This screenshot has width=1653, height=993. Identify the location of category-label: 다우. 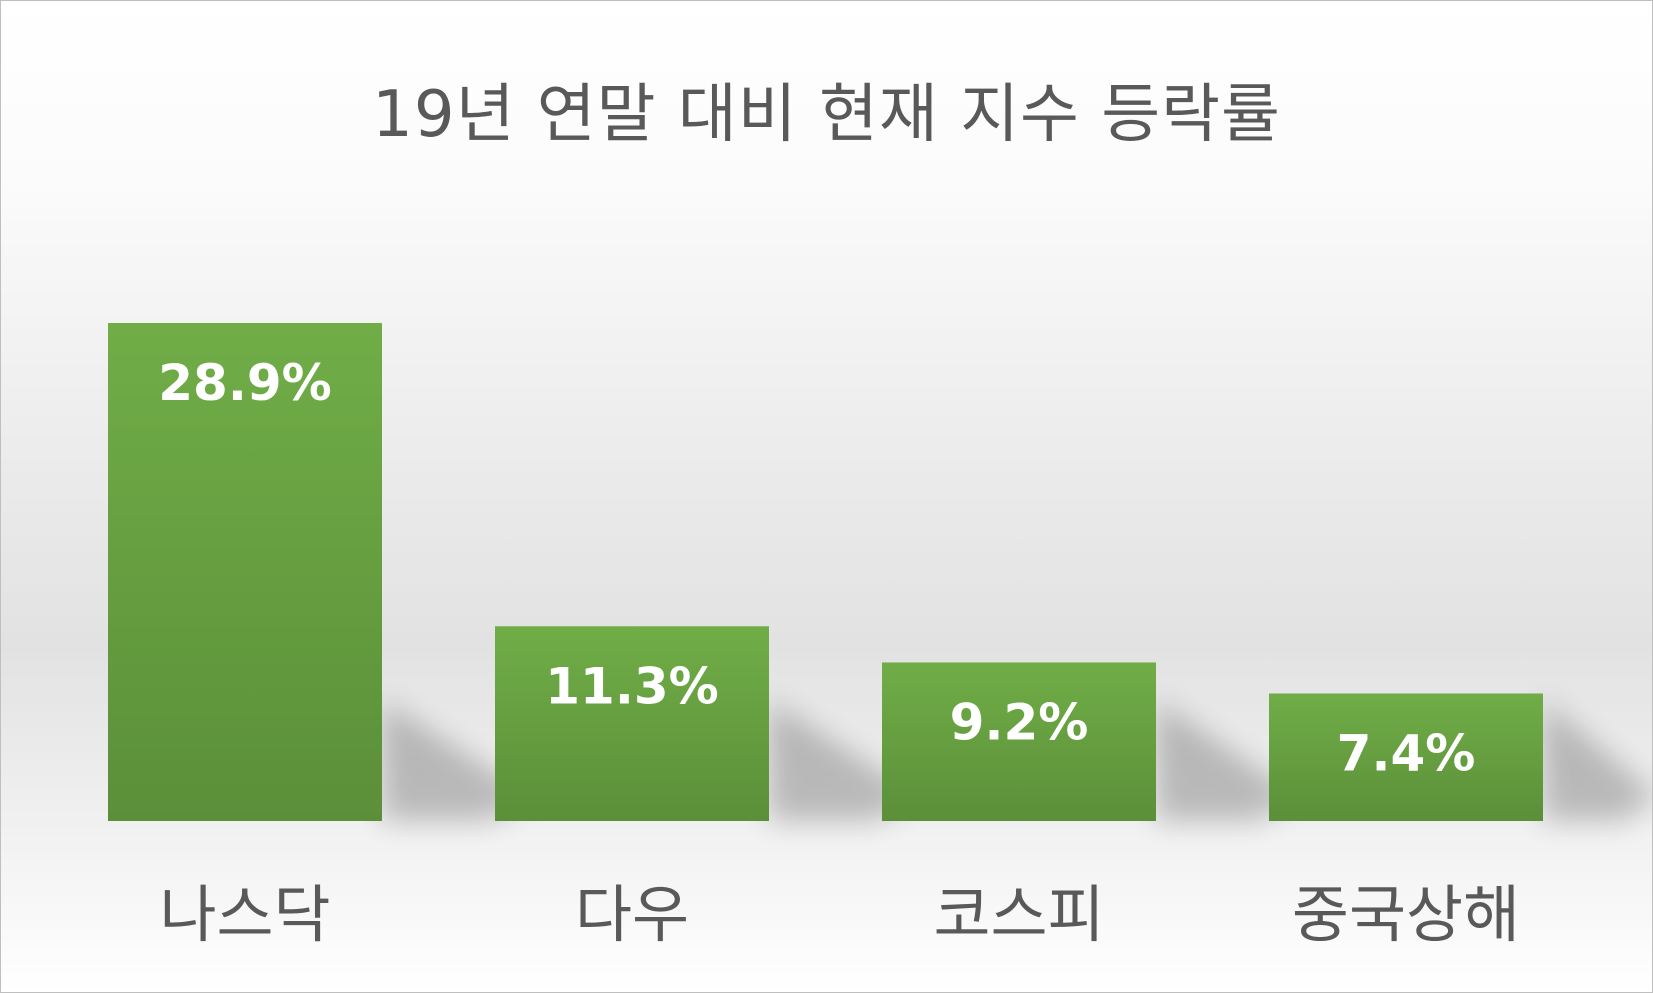
(632, 914).